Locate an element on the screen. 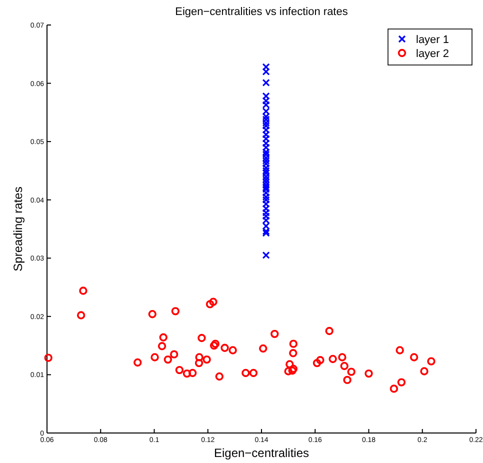 The width and height of the screenshot is (483, 463). chart-title: Eigen−centralities vs infection rates is located at coordinates (261, 12).